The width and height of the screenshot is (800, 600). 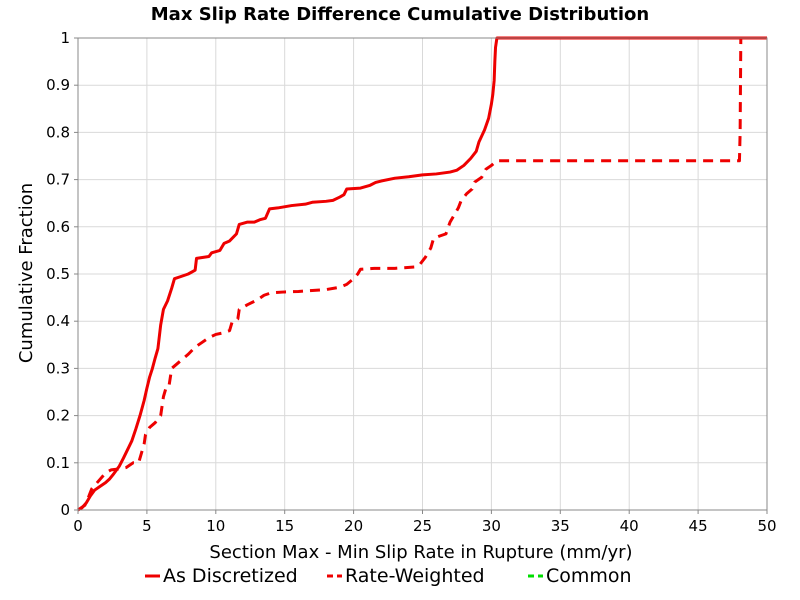 I want to click on x-tick-label: 0, so click(x=78, y=526).